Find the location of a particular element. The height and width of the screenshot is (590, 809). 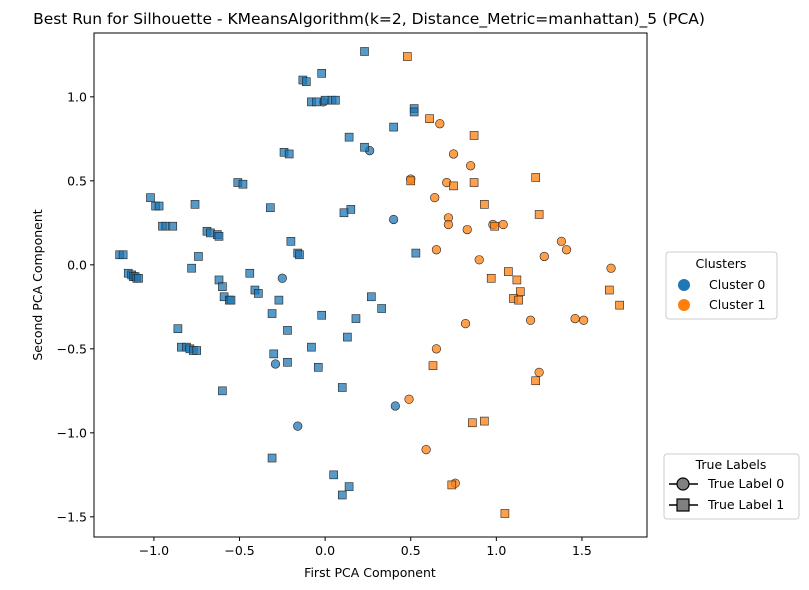

x-tick-label: 1.0 is located at coordinates (496, 550).